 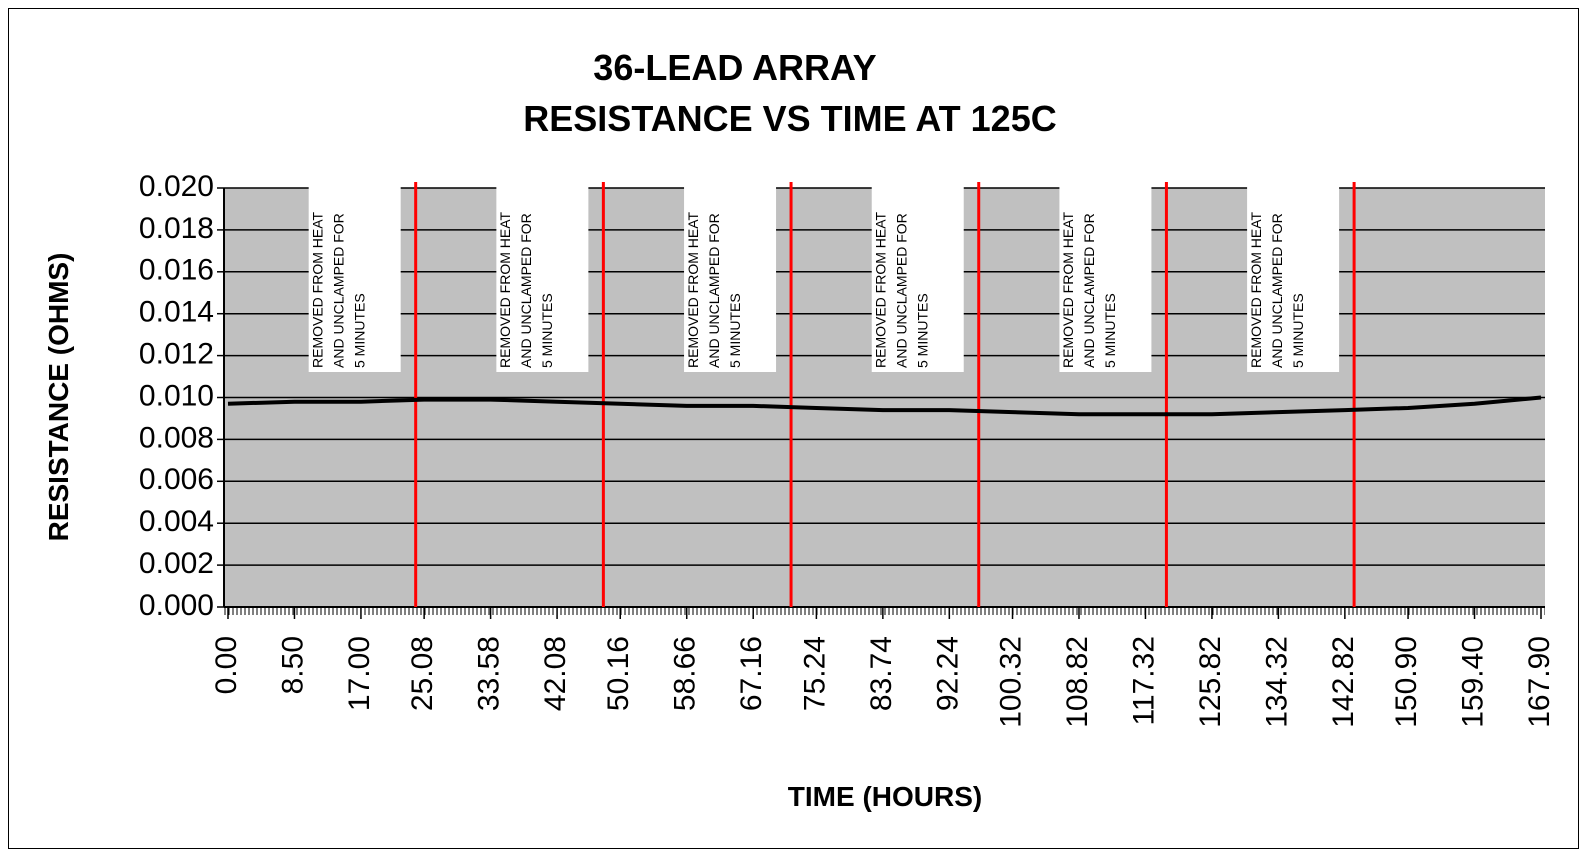 I want to click on x-tick-label: 50.16, so click(x=618, y=673).